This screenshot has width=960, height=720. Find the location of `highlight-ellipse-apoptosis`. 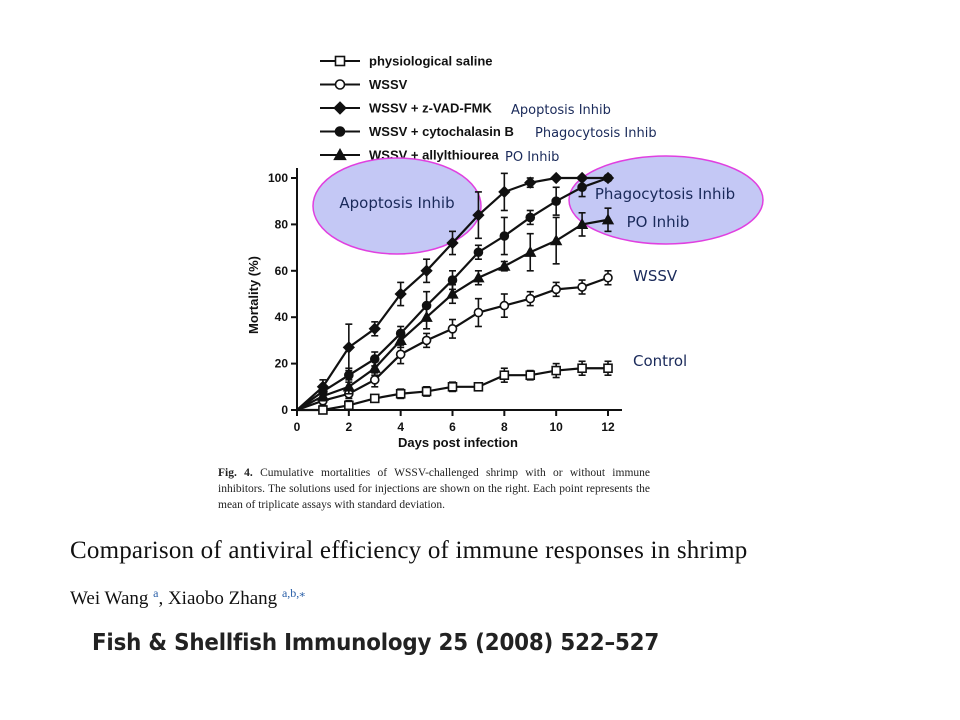

highlight-ellipse-apoptosis is located at coordinates (397, 206).